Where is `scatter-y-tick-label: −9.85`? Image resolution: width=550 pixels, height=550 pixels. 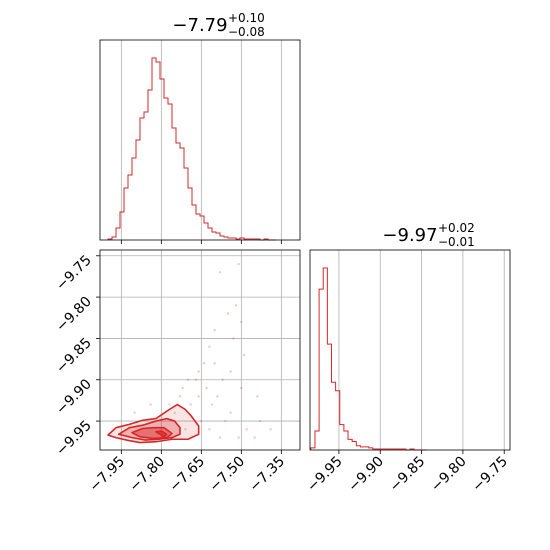 scatter-y-tick-label: −9.85 is located at coordinates (74, 356).